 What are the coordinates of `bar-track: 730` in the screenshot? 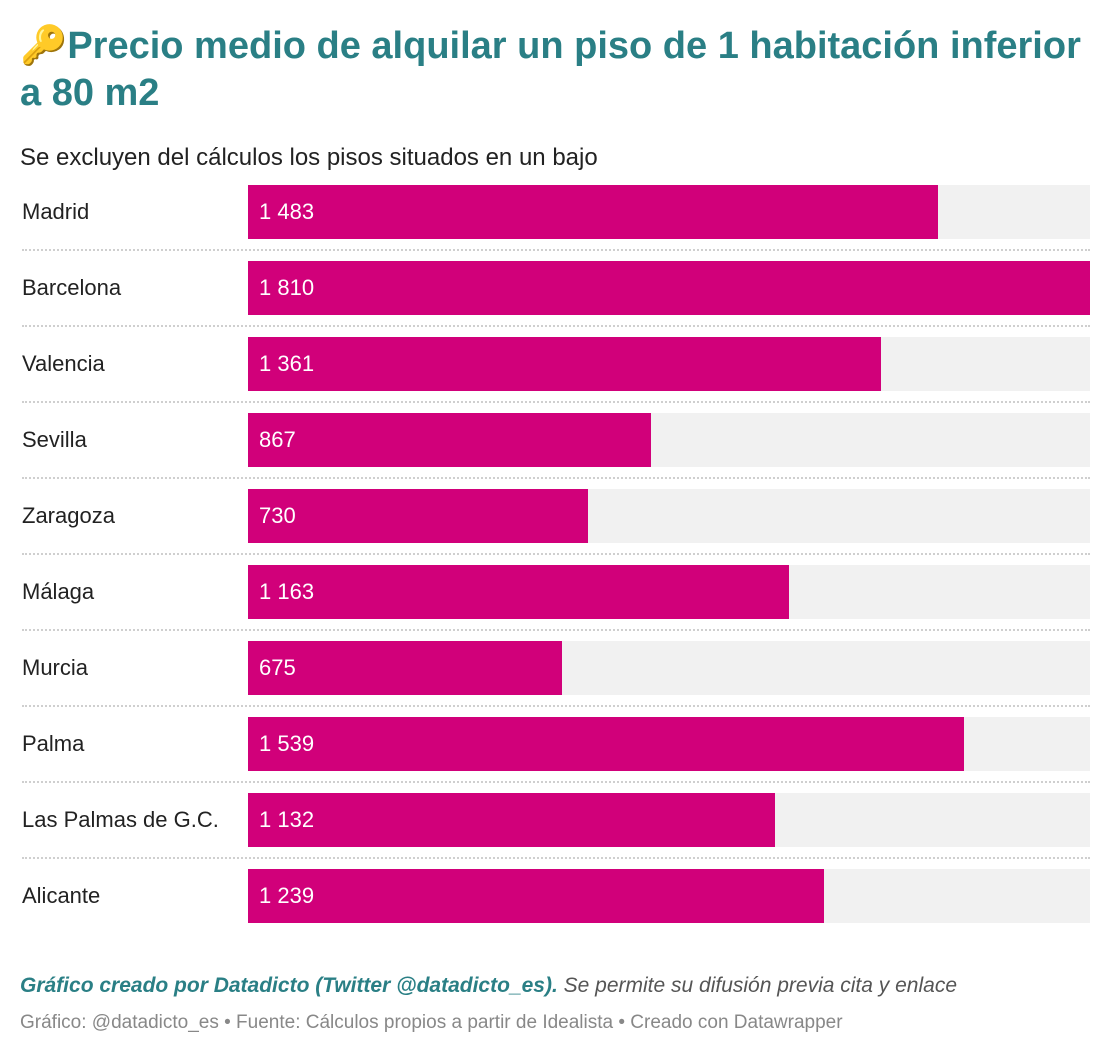 It's located at (669, 516).